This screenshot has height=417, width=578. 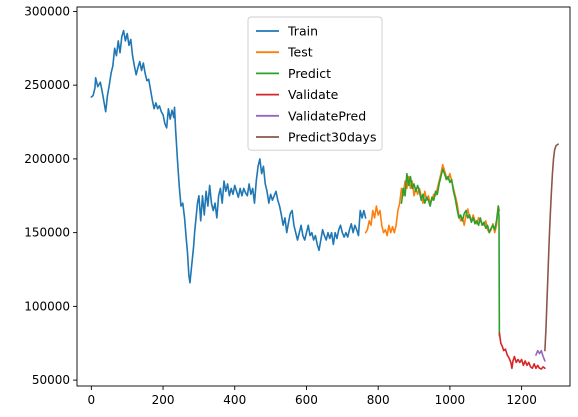 I want to click on x-tick-label: 200, so click(x=163, y=400).